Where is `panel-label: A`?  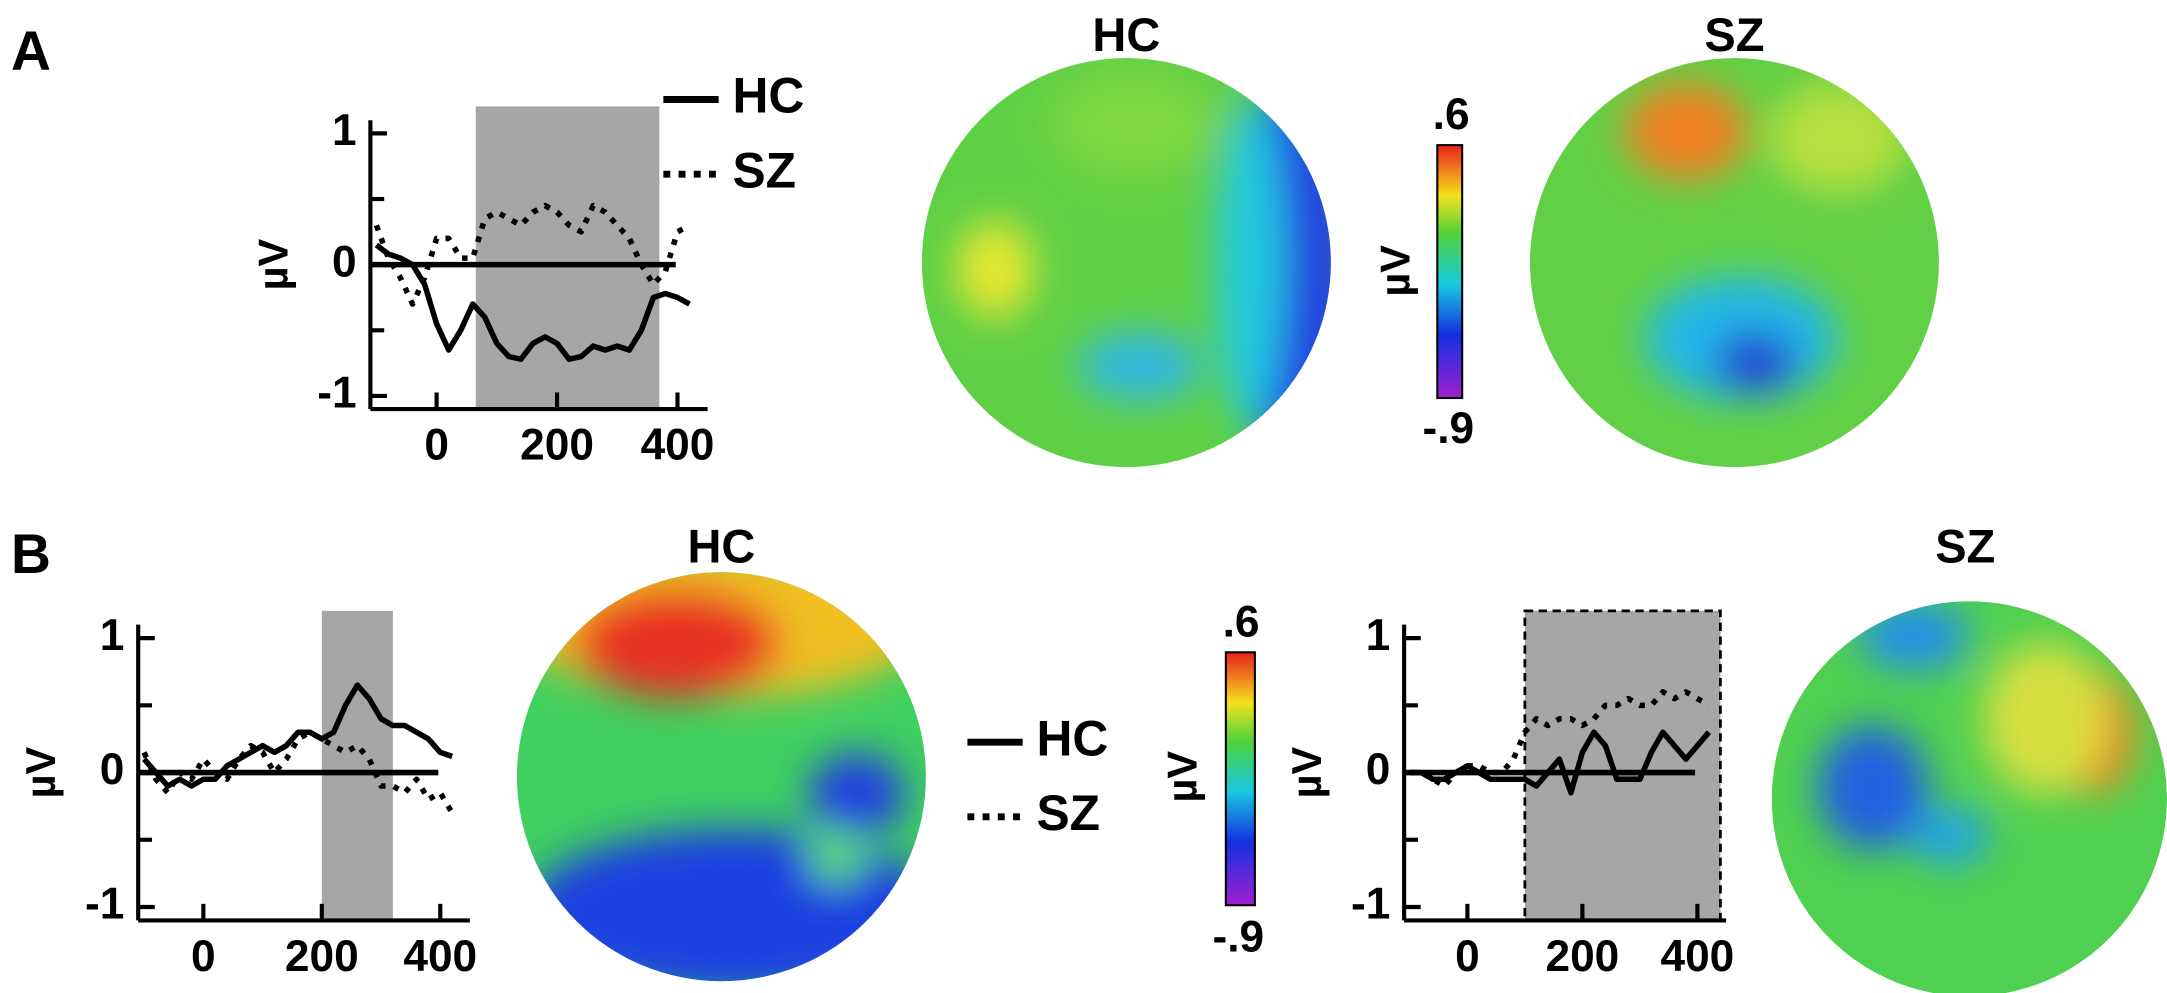 panel-label: A is located at coordinates (31, 51).